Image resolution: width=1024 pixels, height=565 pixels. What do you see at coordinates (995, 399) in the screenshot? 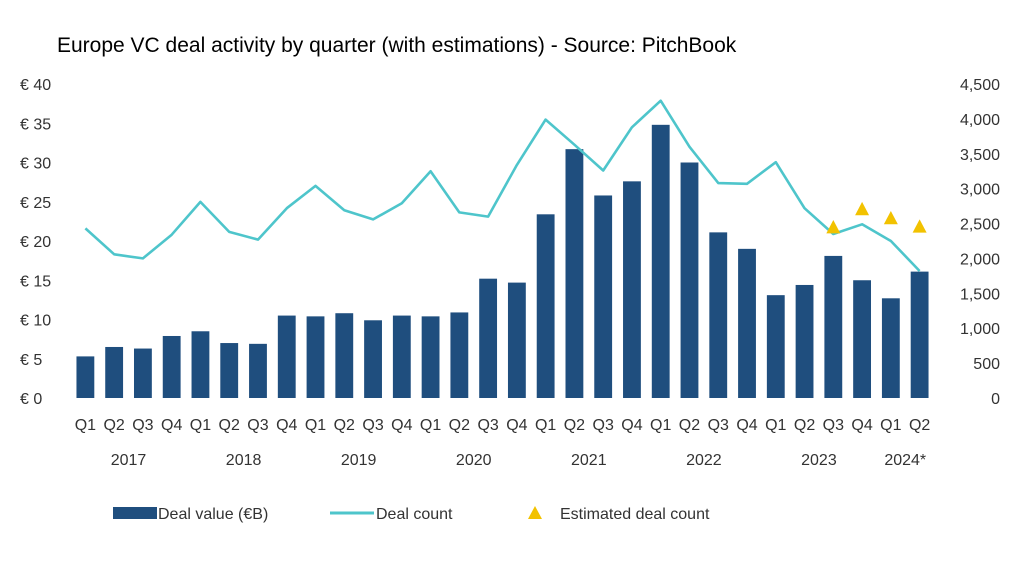
I see `right-tick-label: 0` at bounding box center [995, 399].